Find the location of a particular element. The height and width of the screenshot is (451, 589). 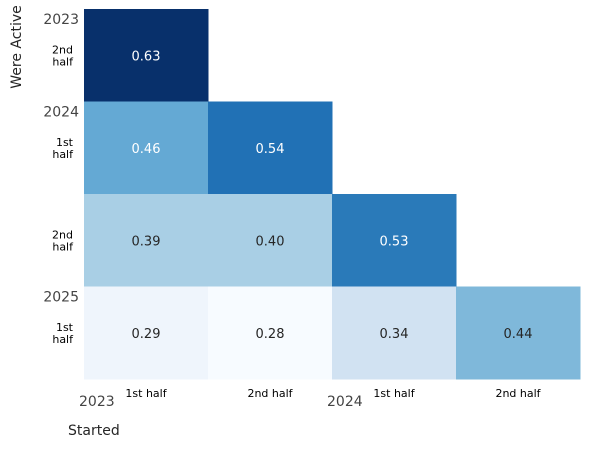

x-major-tick-label: 2024 is located at coordinates (345, 402).